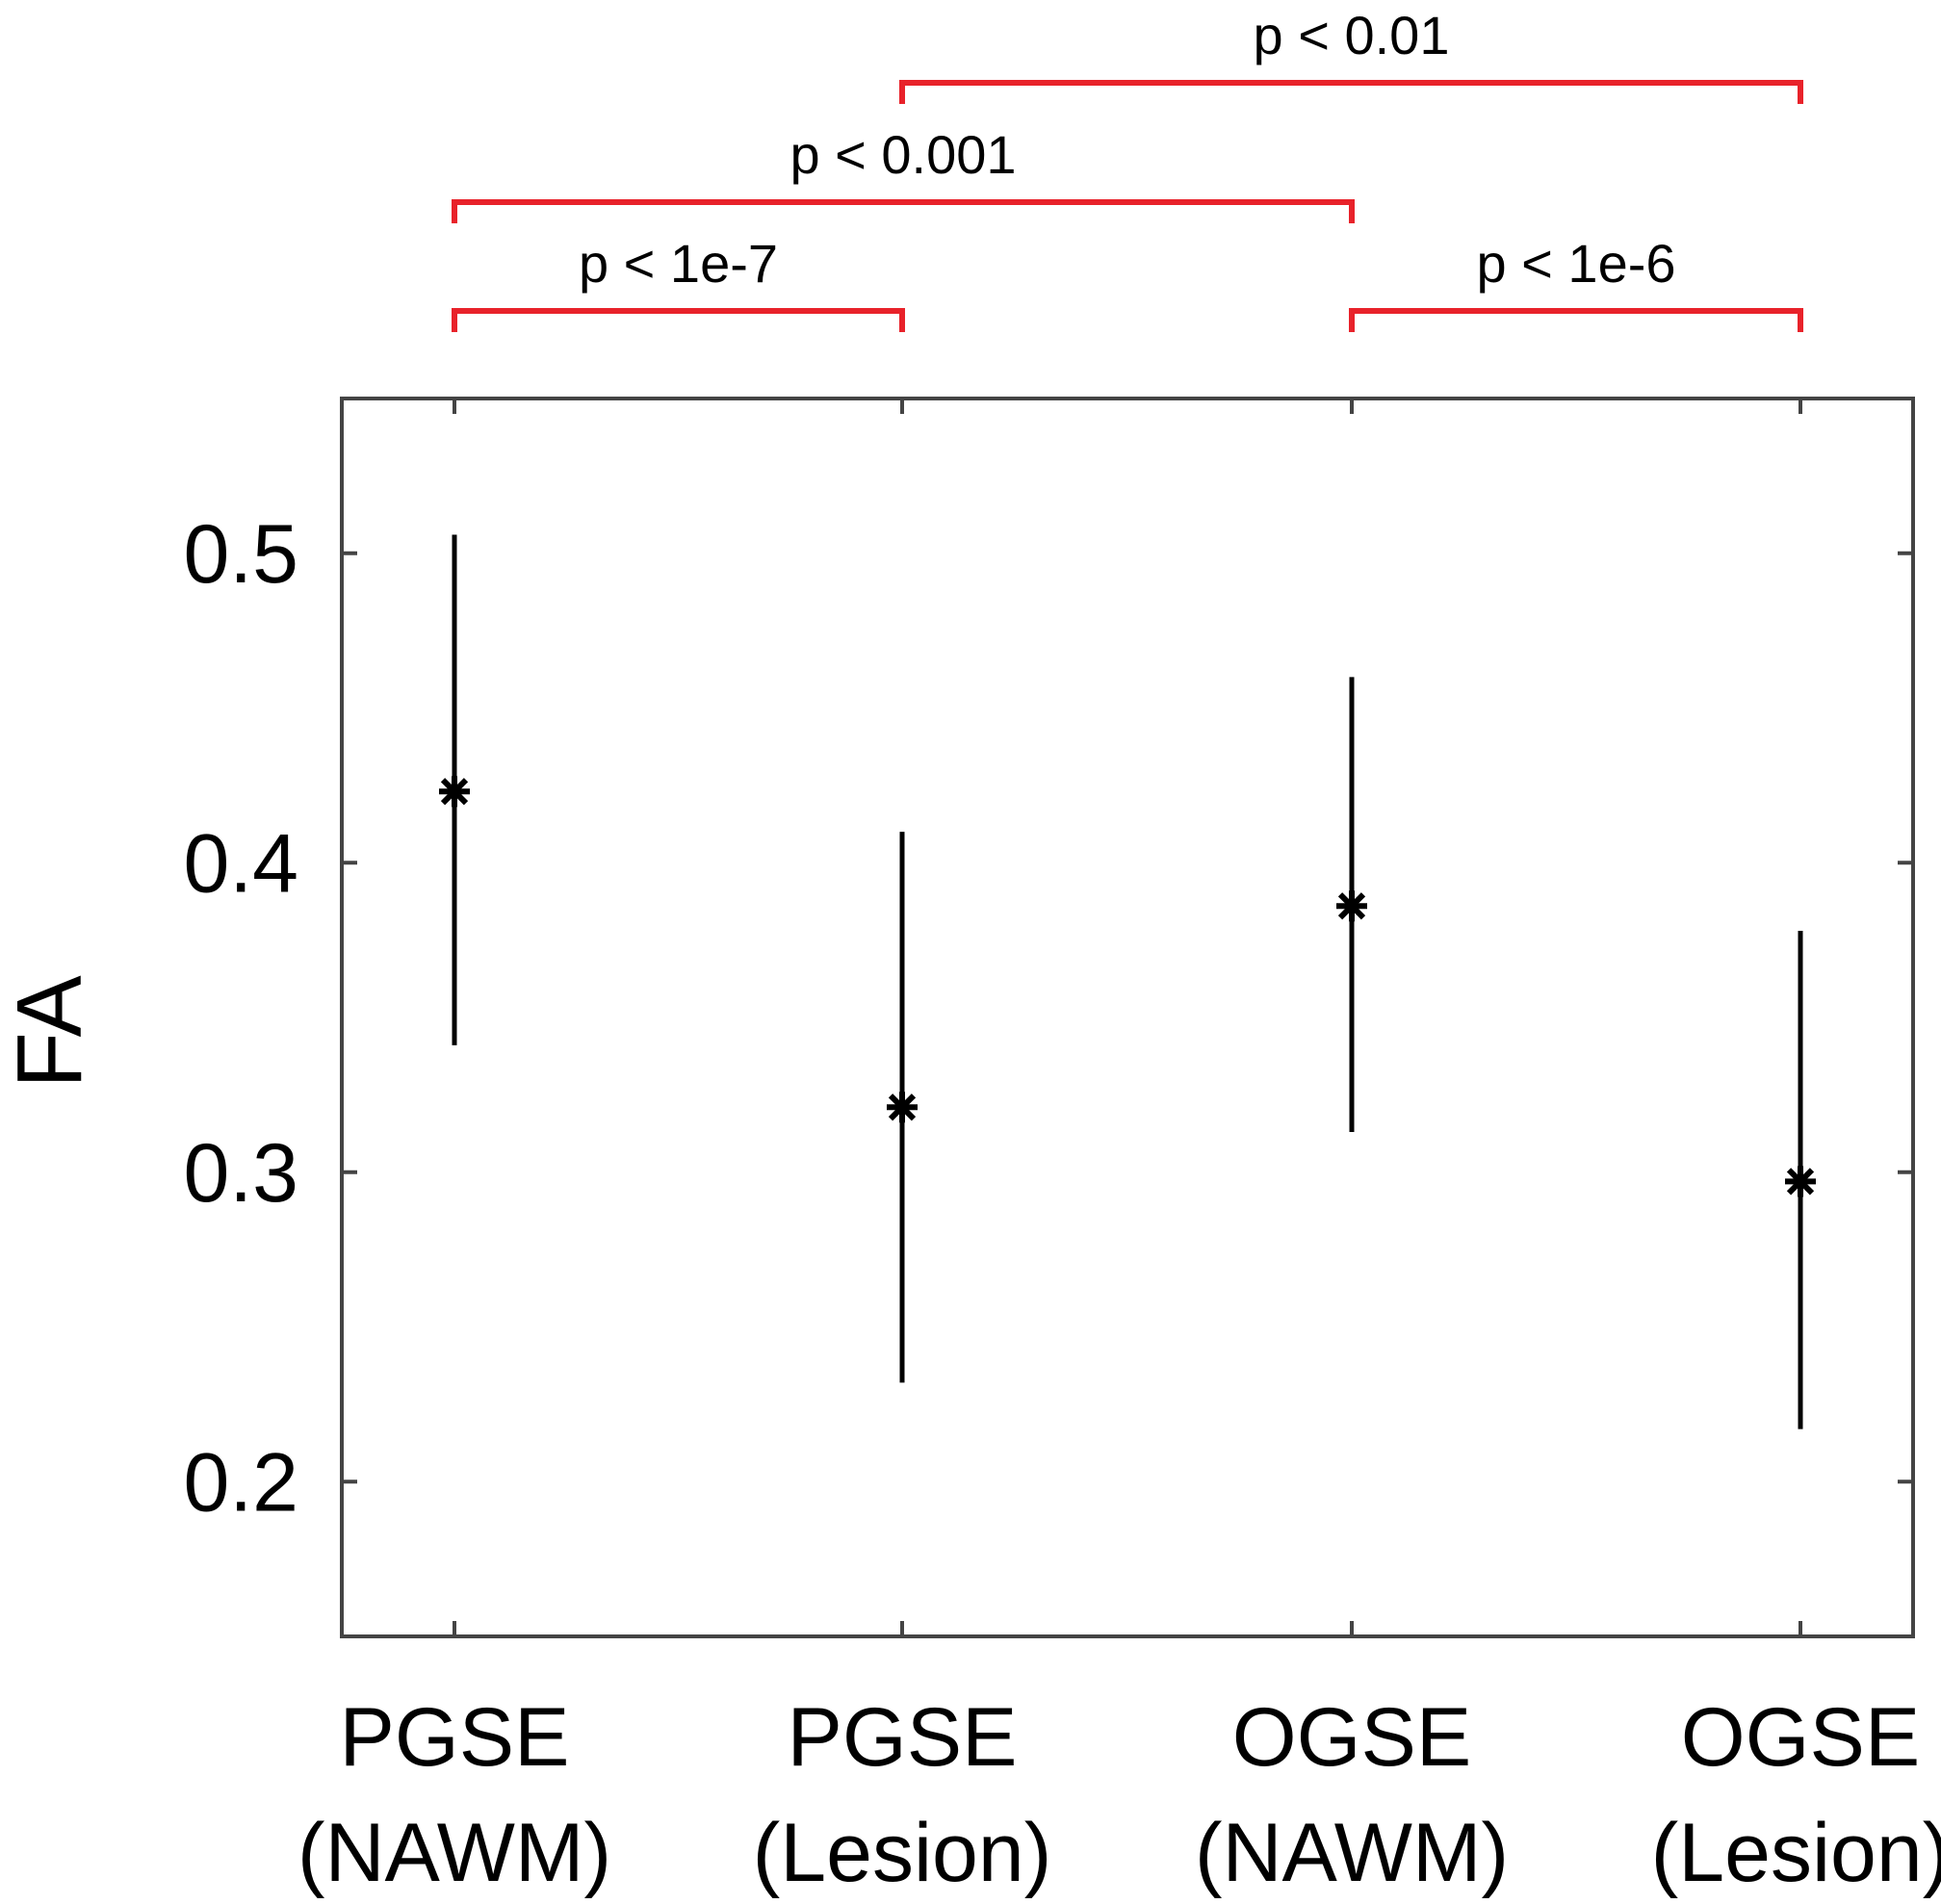 This screenshot has width=1941, height=1904. I want to click on y-tick-label: 0.2, so click(240, 1483).